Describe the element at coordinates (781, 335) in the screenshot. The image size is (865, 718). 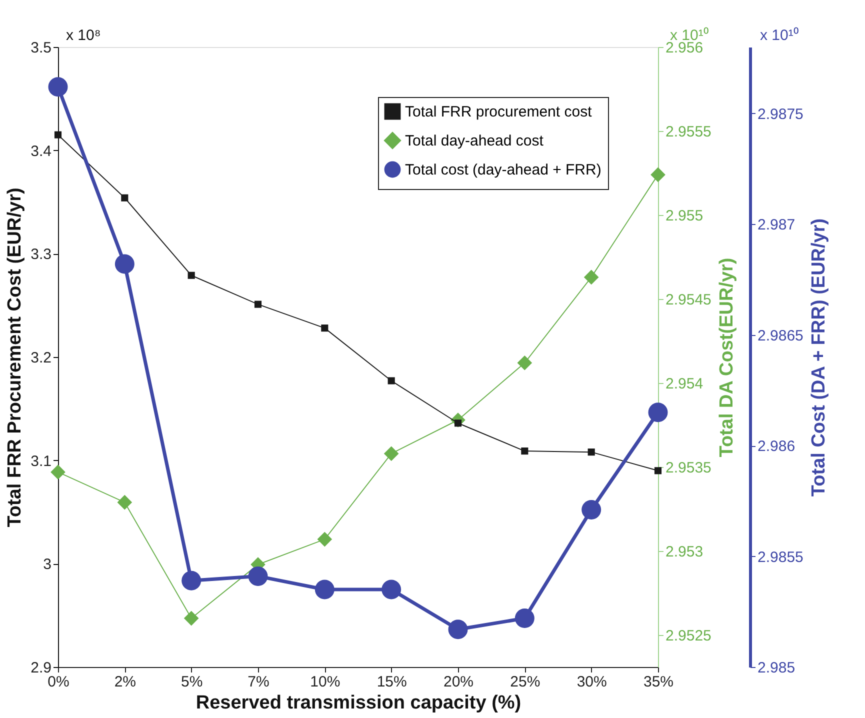
I see `y3-tick-label: 2.9865` at that location.